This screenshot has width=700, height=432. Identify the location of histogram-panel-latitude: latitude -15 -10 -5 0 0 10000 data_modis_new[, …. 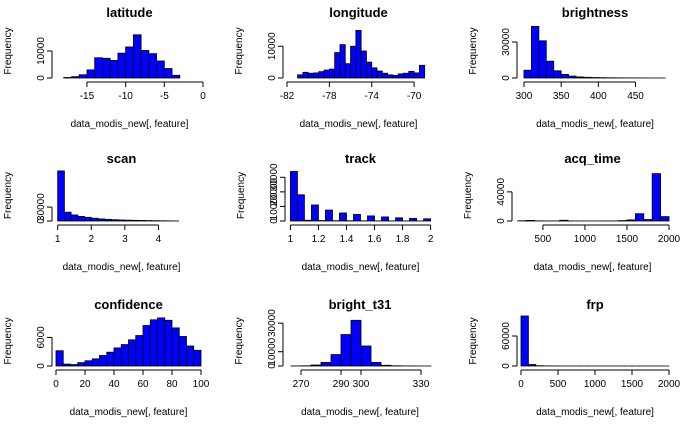
(104, 67).